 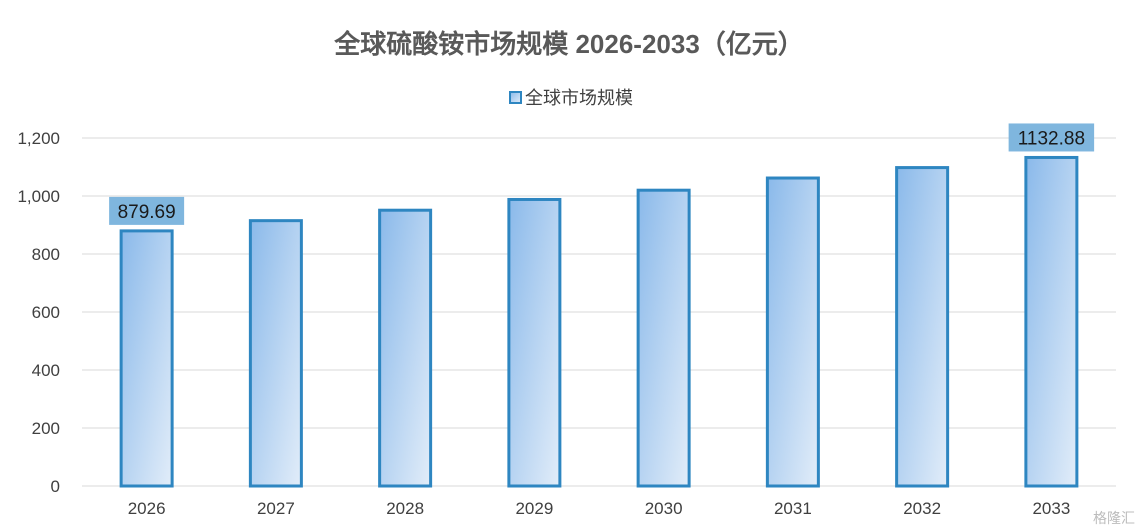 What do you see at coordinates (46, 370) in the screenshot?
I see `y-tick-label: 400` at bounding box center [46, 370].